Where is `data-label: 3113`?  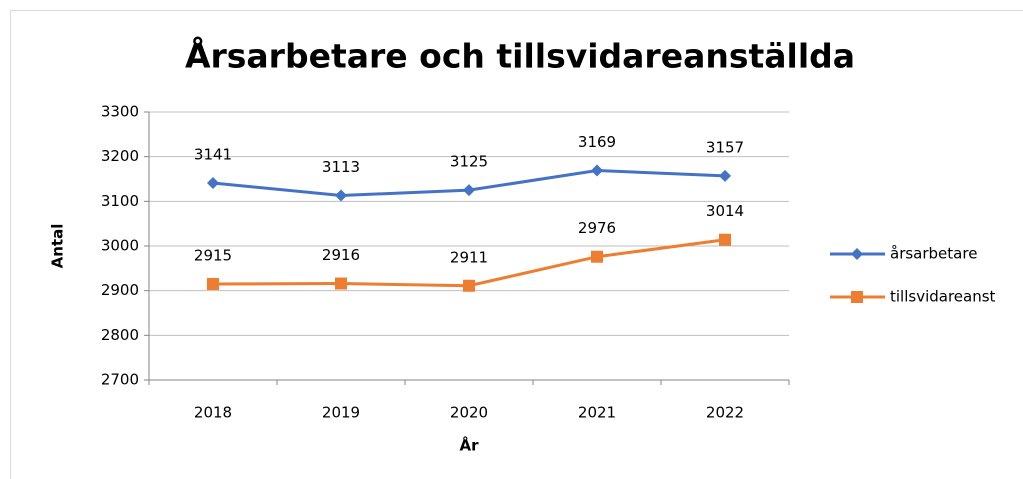 data-label: 3113 is located at coordinates (341, 167).